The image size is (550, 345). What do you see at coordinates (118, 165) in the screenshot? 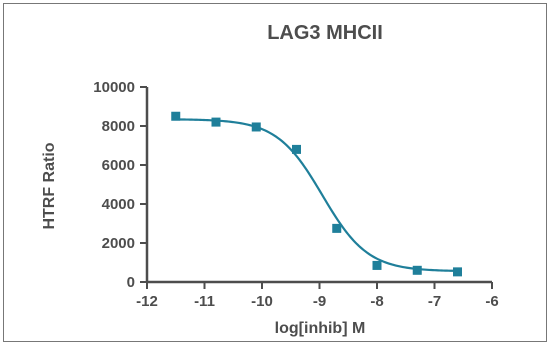
I see `y-tick-label: 6000` at bounding box center [118, 165].